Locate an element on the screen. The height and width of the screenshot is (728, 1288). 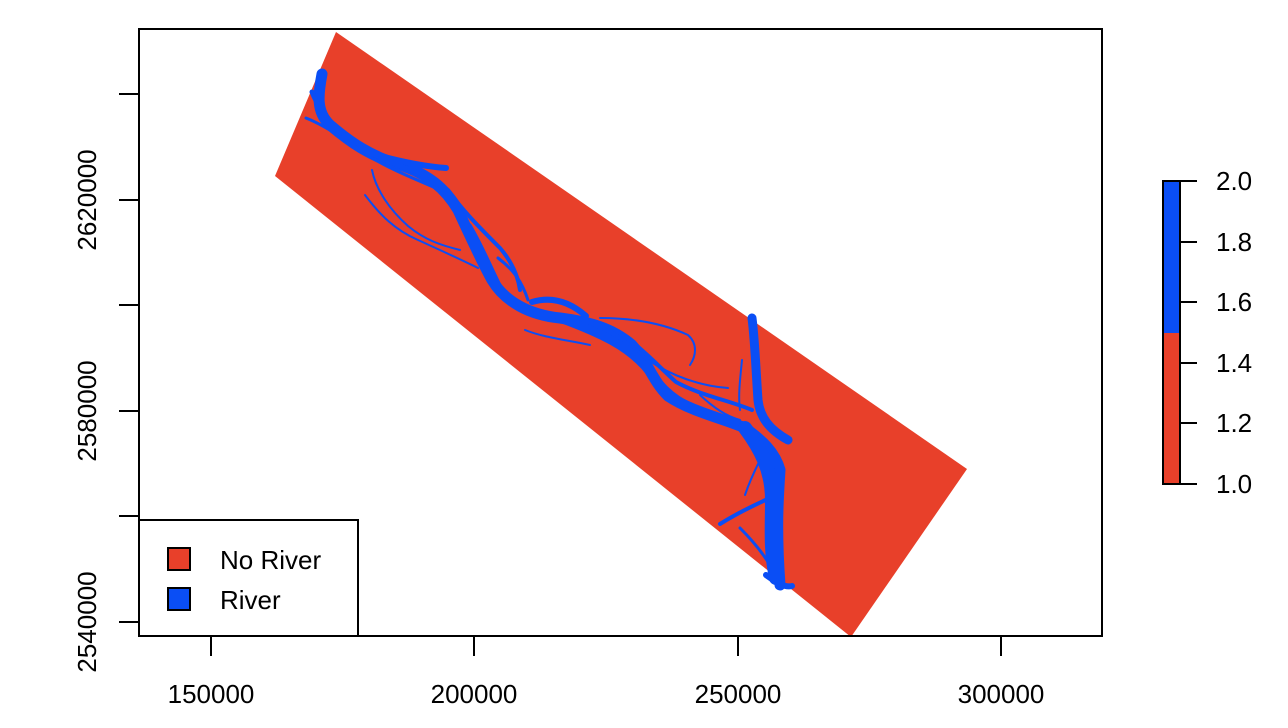
legend: No River River is located at coordinates (248, 578).